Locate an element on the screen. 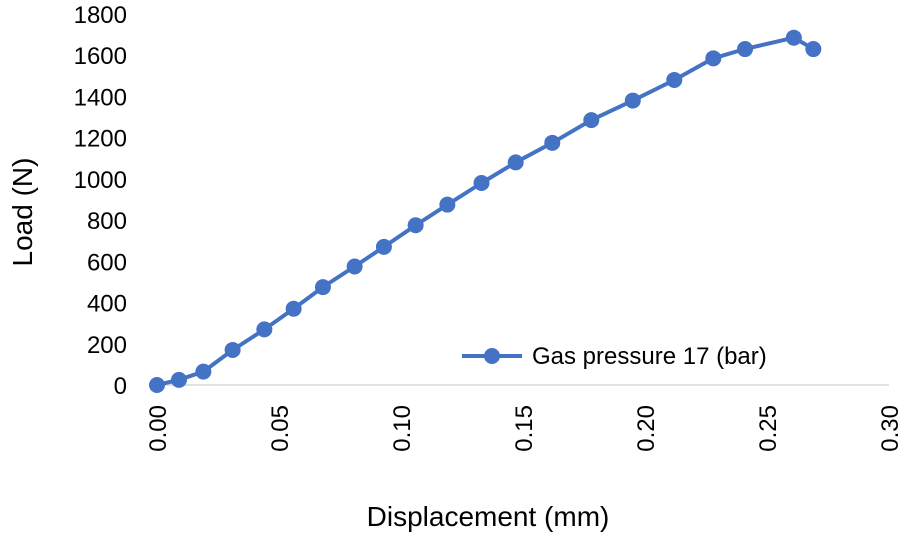  y-tick-label: 800 is located at coordinates (107, 221).